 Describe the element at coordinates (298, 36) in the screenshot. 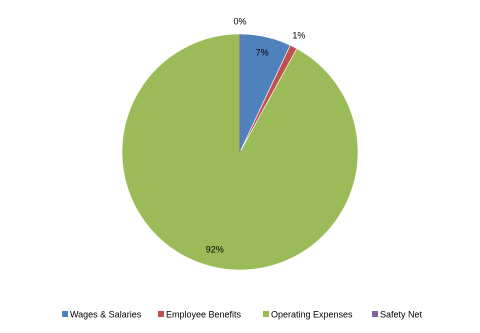

I see `data-label: 1%` at that location.